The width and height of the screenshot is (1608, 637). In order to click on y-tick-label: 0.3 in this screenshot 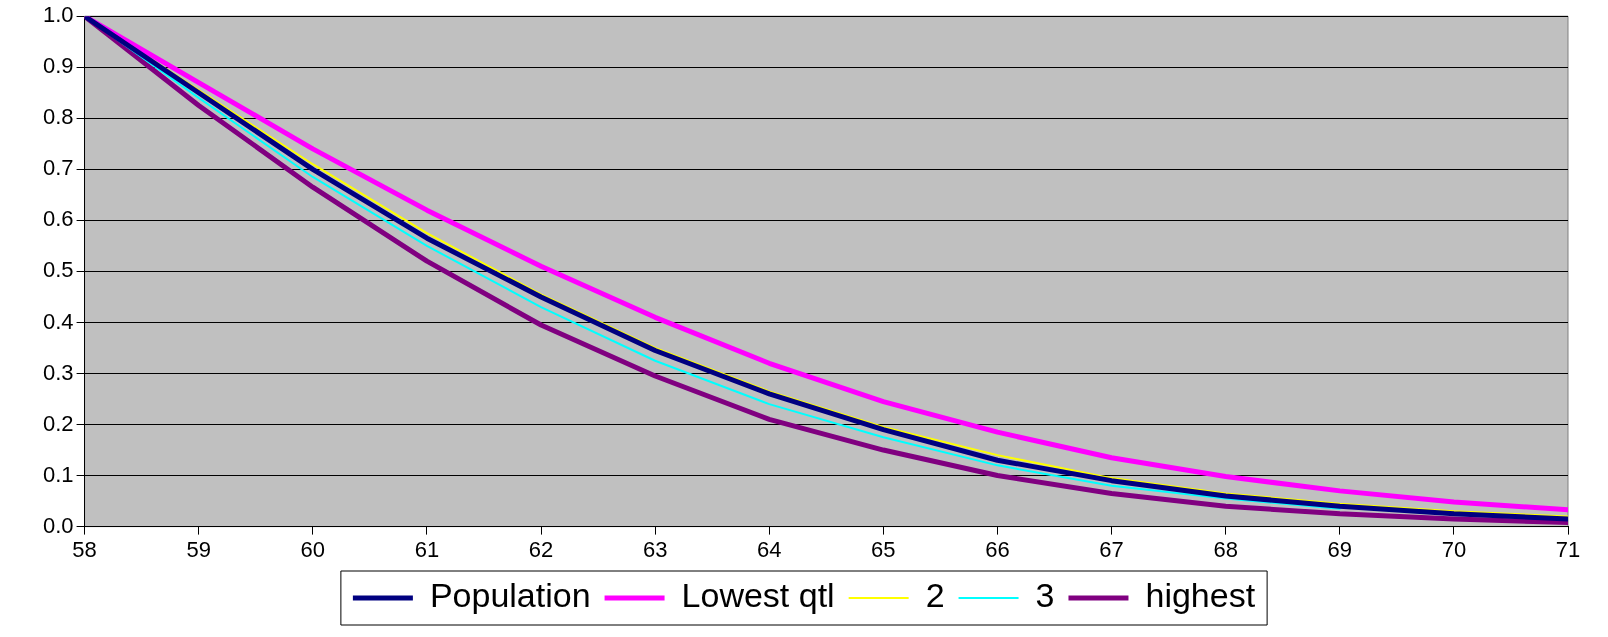, I will do `click(58, 372)`.